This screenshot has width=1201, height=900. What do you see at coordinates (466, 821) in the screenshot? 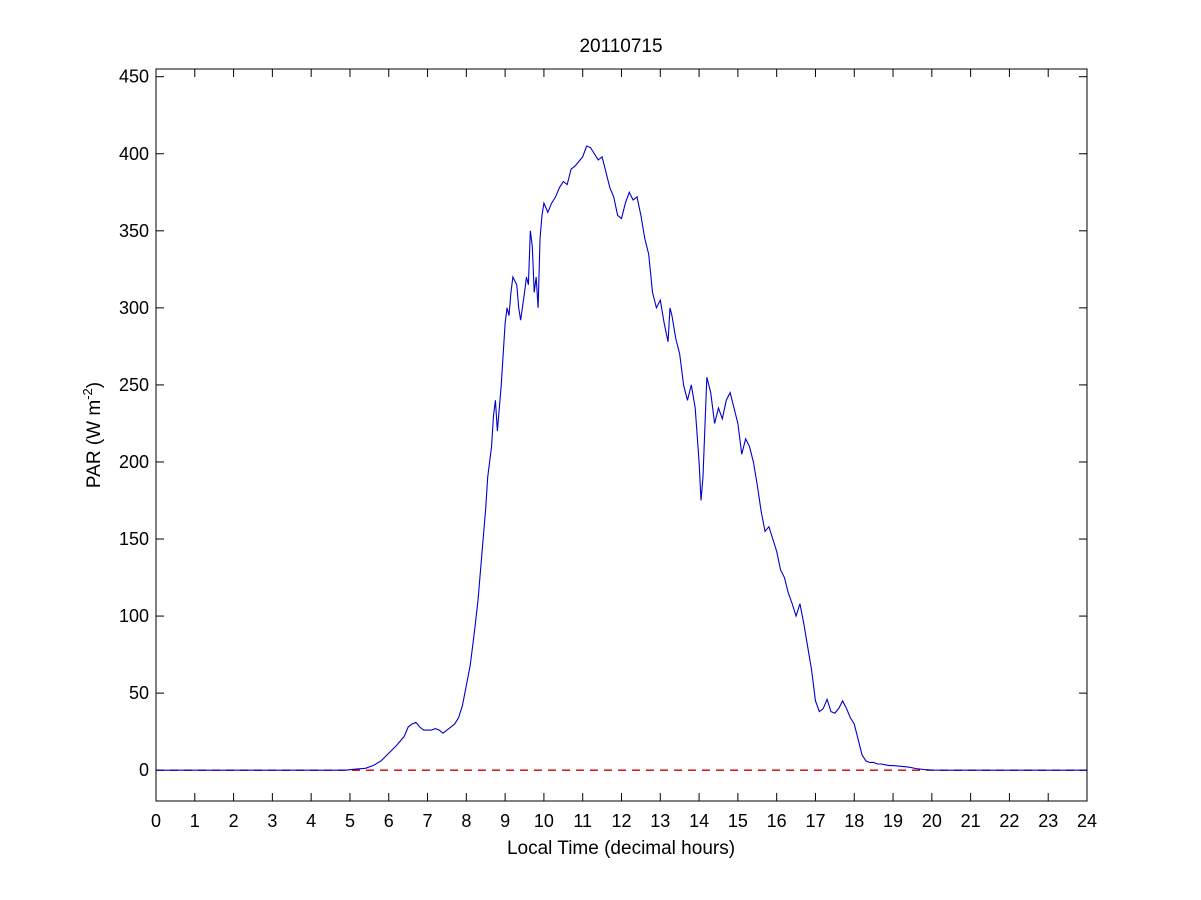
I see `x-tick-label-8: 8` at bounding box center [466, 821].